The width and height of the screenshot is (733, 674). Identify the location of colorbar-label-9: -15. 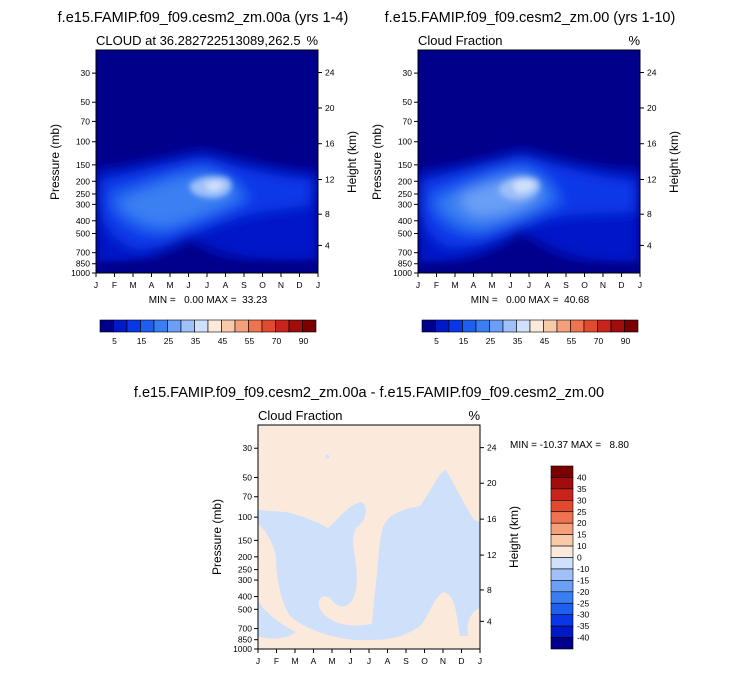
(583, 580).